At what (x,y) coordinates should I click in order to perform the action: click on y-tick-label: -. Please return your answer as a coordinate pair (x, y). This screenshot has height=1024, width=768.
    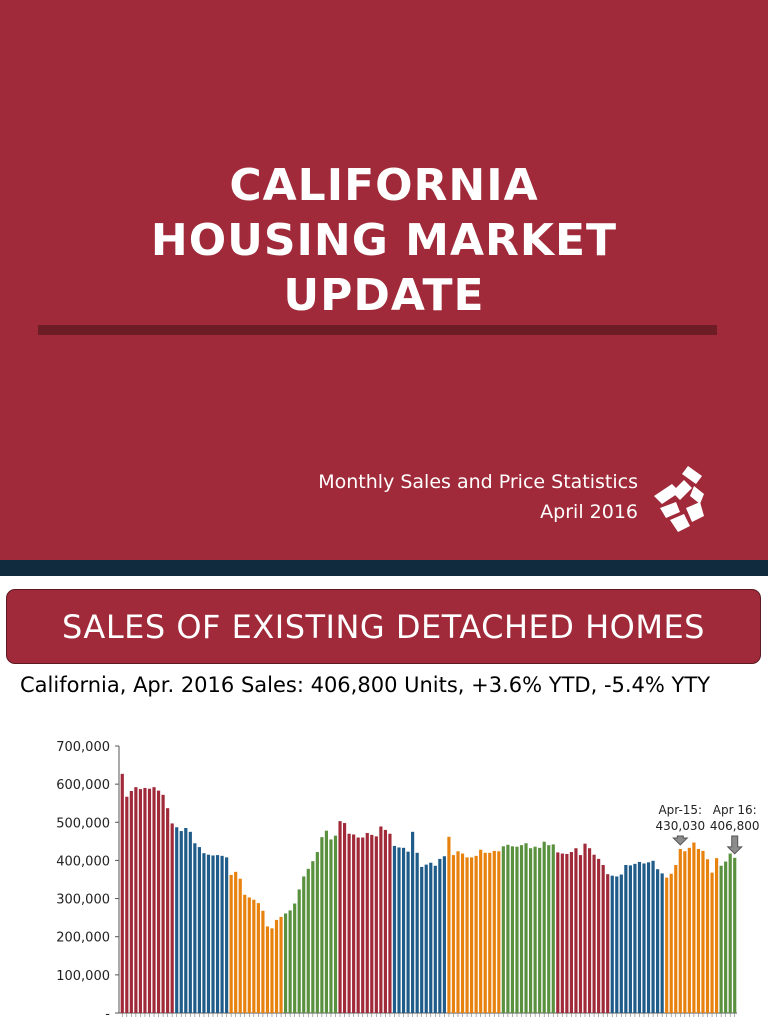
    Looking at the image, I should click on (107, 1014).